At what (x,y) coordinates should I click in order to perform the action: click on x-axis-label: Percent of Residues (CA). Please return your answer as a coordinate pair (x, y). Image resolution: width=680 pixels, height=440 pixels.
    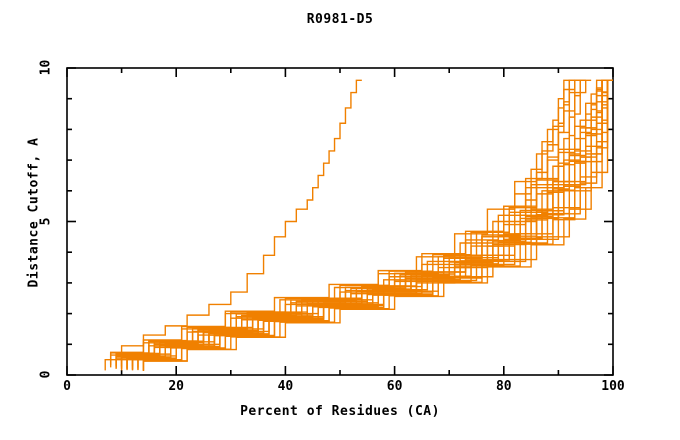
    Looking at the image, I should click on (340, 411).